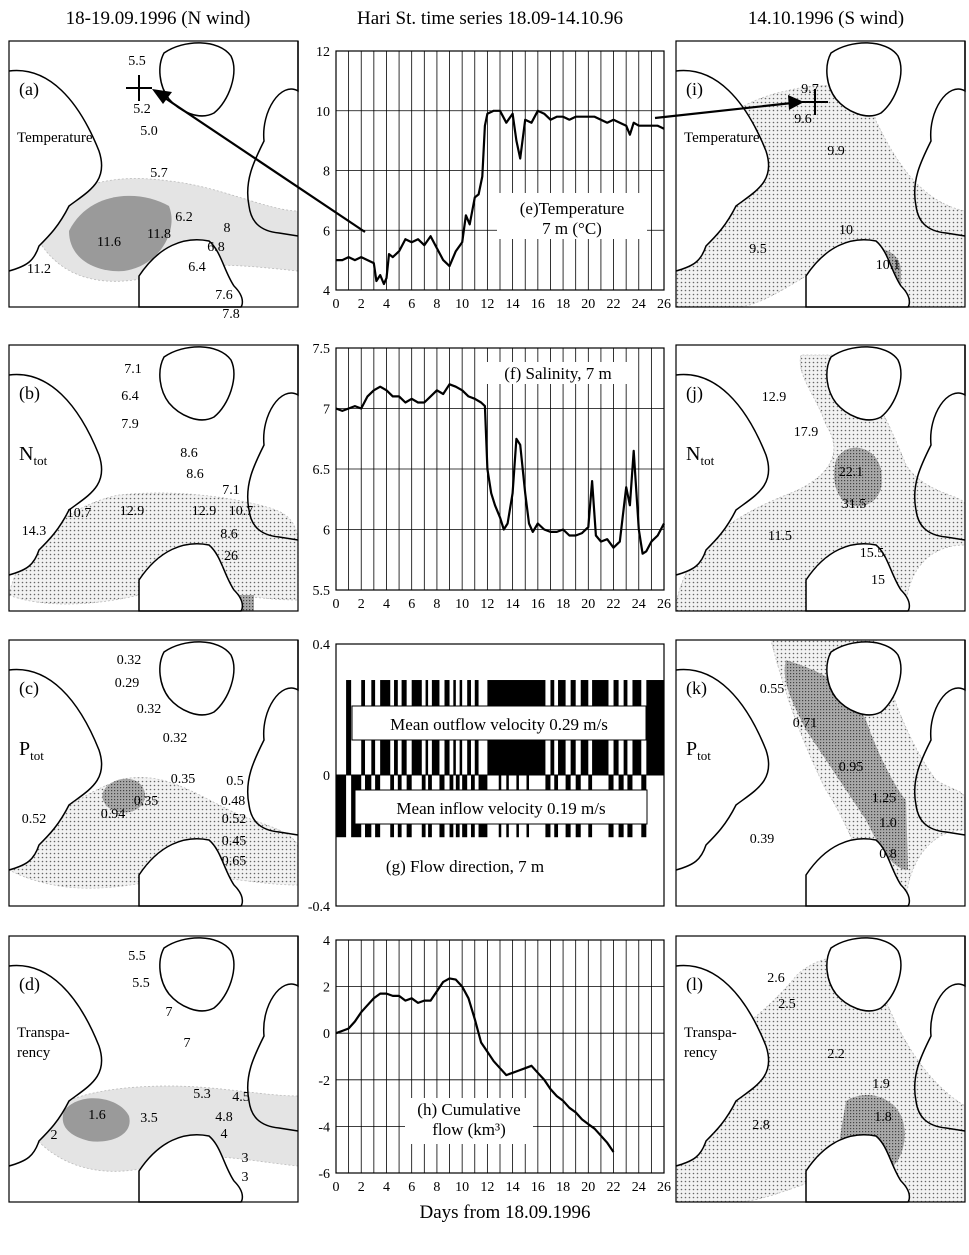  Describe the element at coordinates (54, 1135) in the screenshot. I see `map-value-label: 2` at that location.